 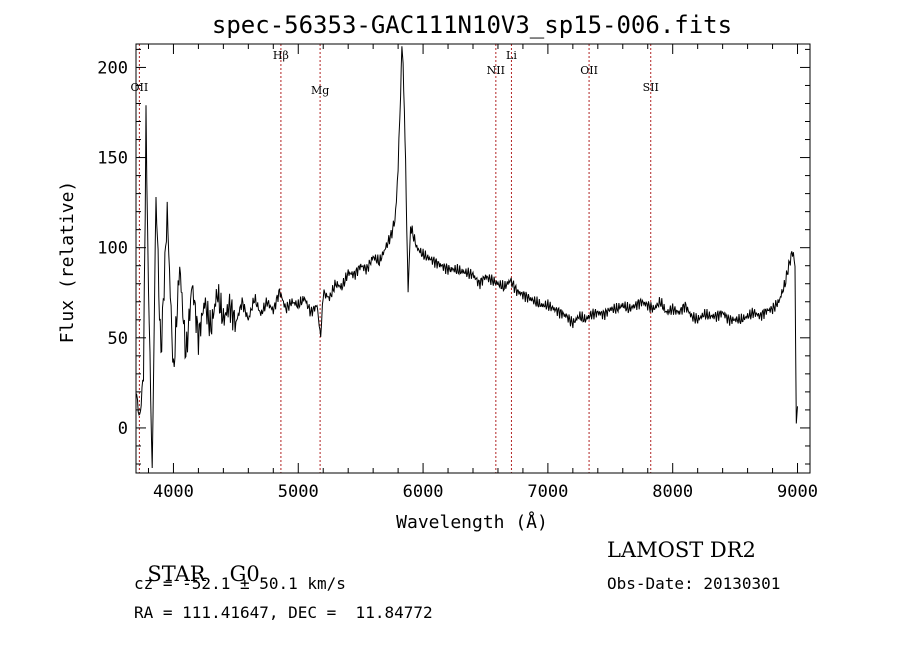 I want to click on object-subclass: G0, so click(x=244, y=574).